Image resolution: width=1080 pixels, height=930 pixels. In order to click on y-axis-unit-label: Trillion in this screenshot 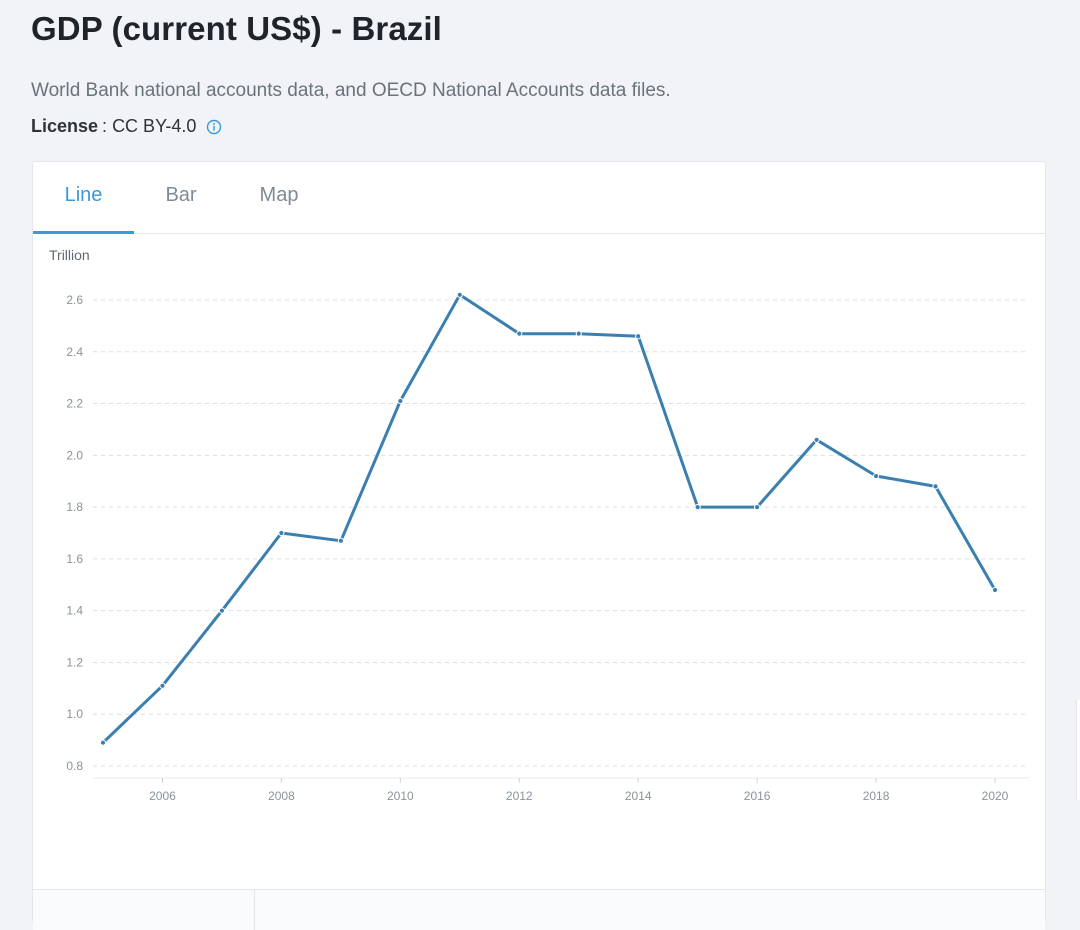, I will do `click(69, 255)`.